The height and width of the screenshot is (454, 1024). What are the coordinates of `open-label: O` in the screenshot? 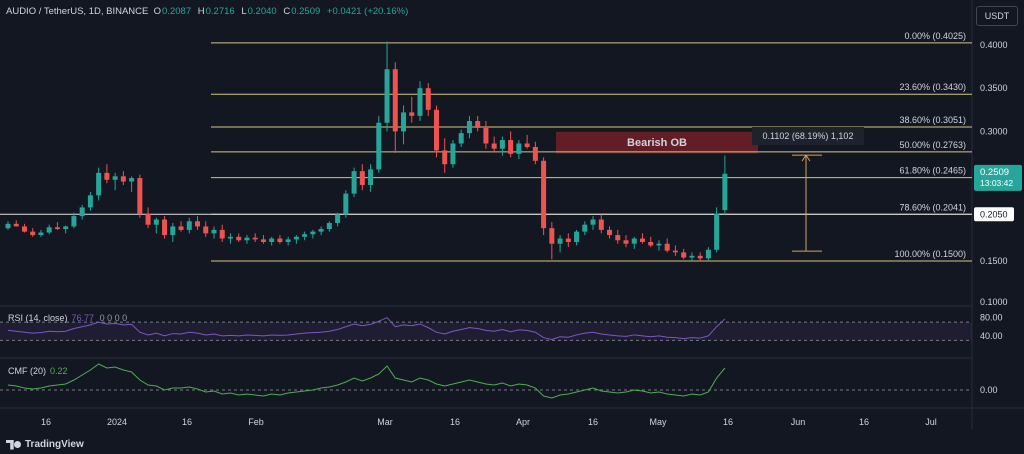 It's located at (157, 11).